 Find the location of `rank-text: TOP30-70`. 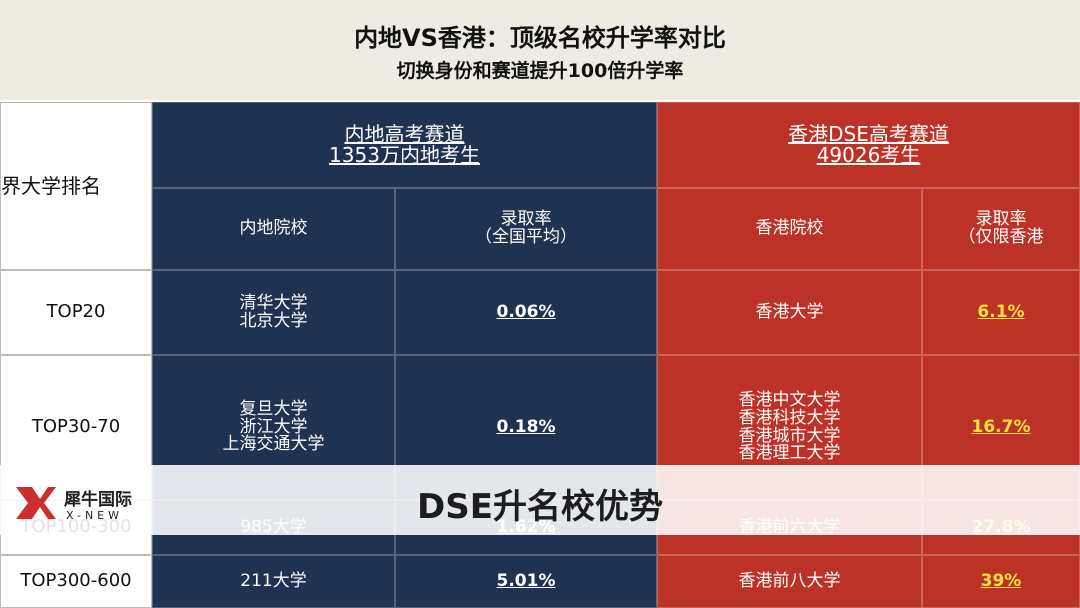

rank-text: TOP30-70 is located at coordinates (76, 427).